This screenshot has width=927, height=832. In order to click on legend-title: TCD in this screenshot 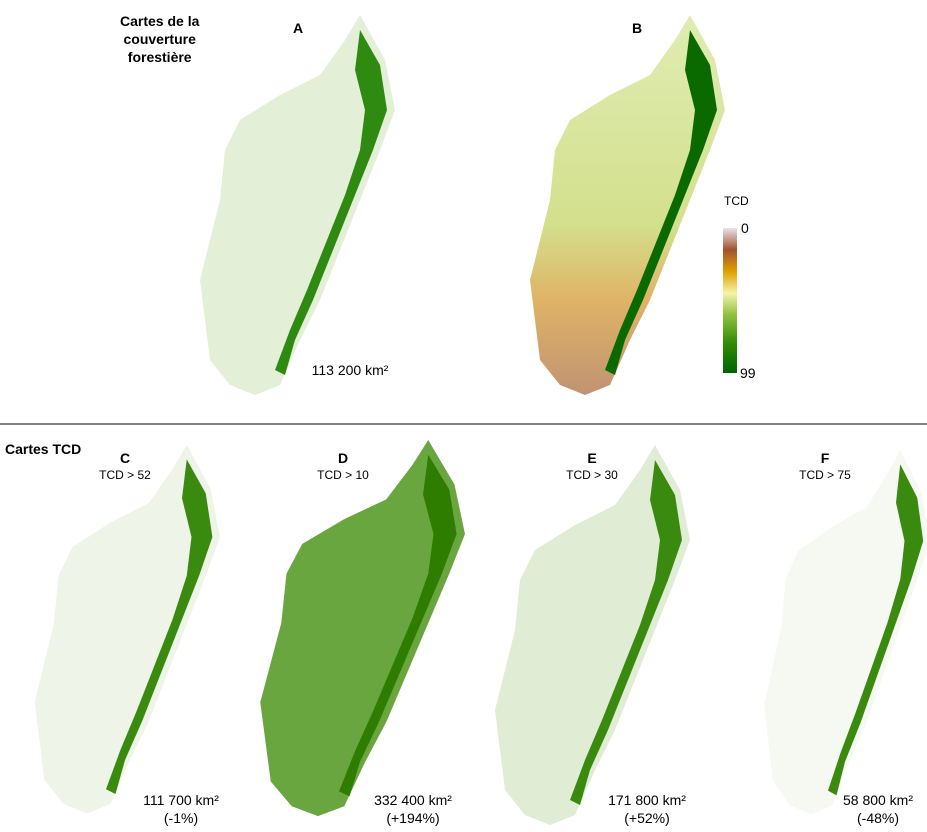, I will do `click(736, 201)`.